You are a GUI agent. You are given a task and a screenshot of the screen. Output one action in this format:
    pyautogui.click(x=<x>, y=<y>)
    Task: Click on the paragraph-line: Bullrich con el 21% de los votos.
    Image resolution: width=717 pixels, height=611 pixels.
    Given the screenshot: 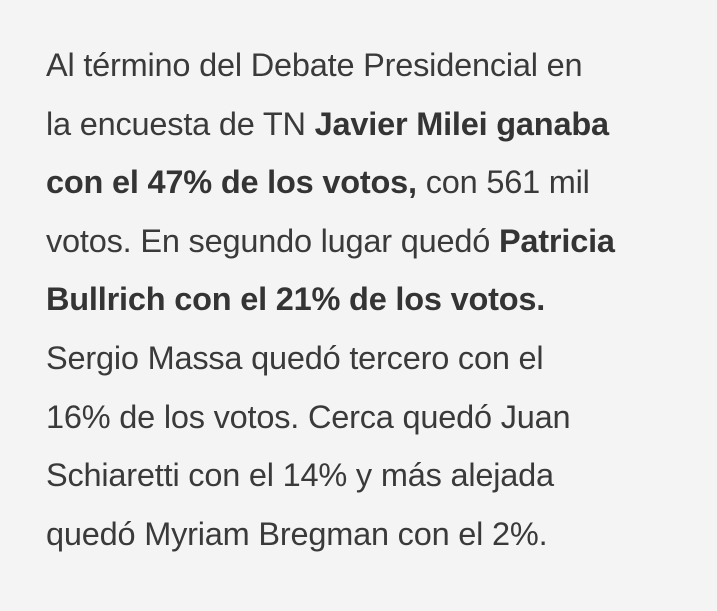 What is the action you would take?
    pyautogui.click(x=371, y=299)
    